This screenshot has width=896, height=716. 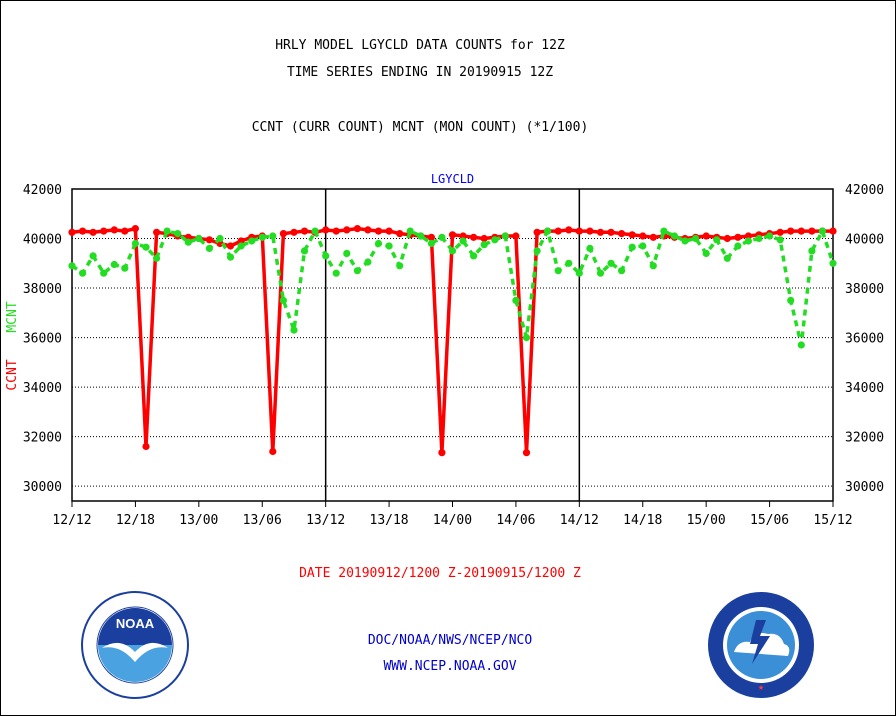 What do you see at coordinates (42, 190) in the screenshot?
I see `y-tick-label-left: 42000` at bounding box center [42, 190].